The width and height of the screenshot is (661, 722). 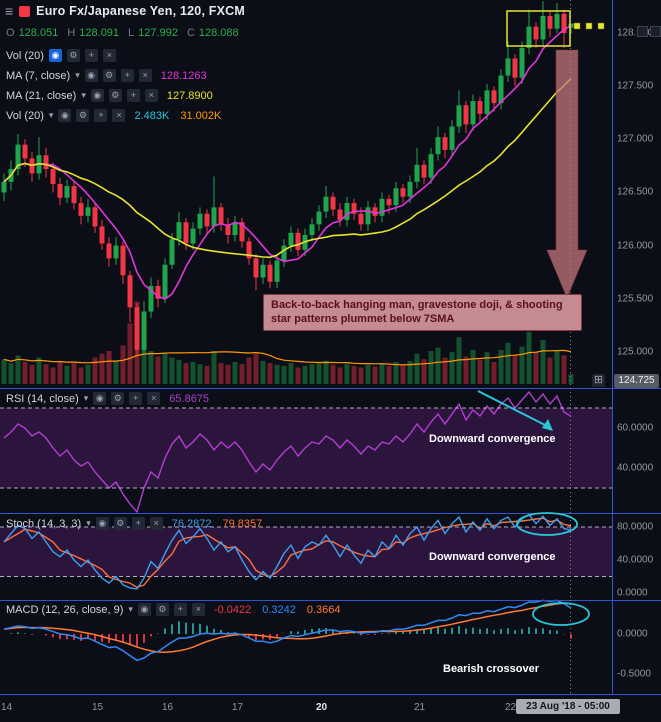 I want to click on macd-line-value: 0.3242, so click(x=279, y=609).